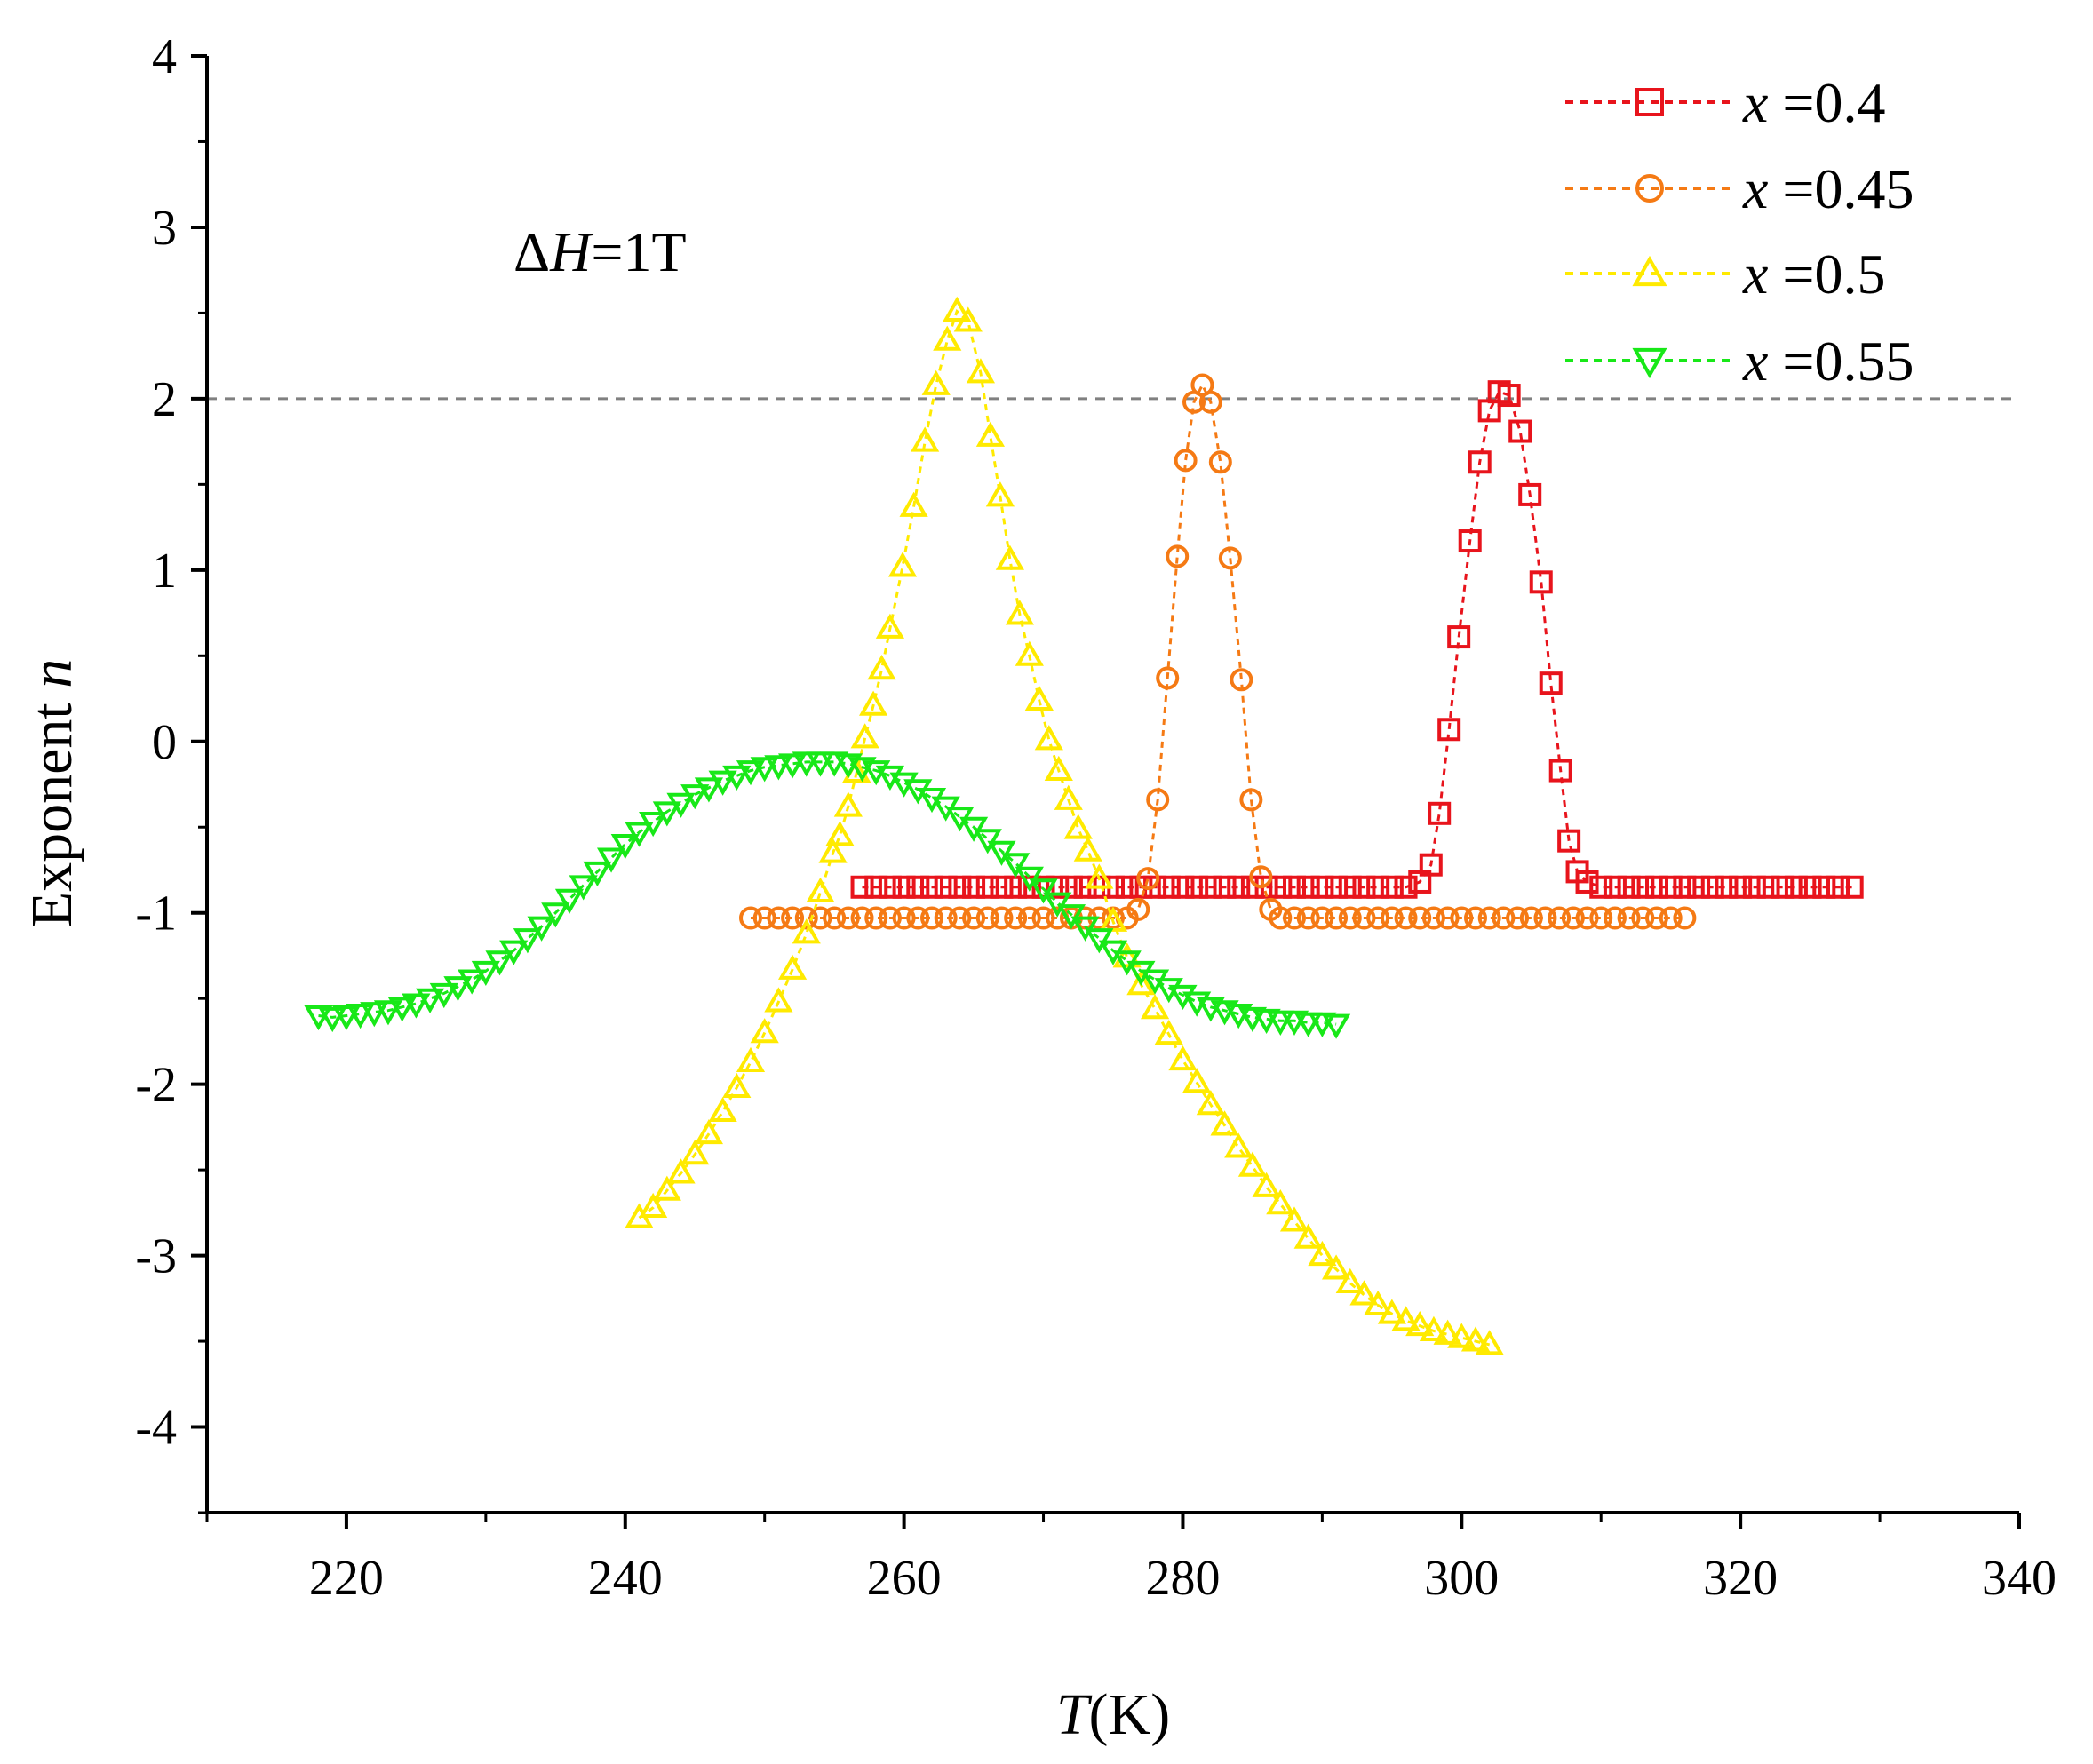 The height and width of the screenshot is (1764, 2093). I want to click on y-tick-label: -2, so click(156, 1085).